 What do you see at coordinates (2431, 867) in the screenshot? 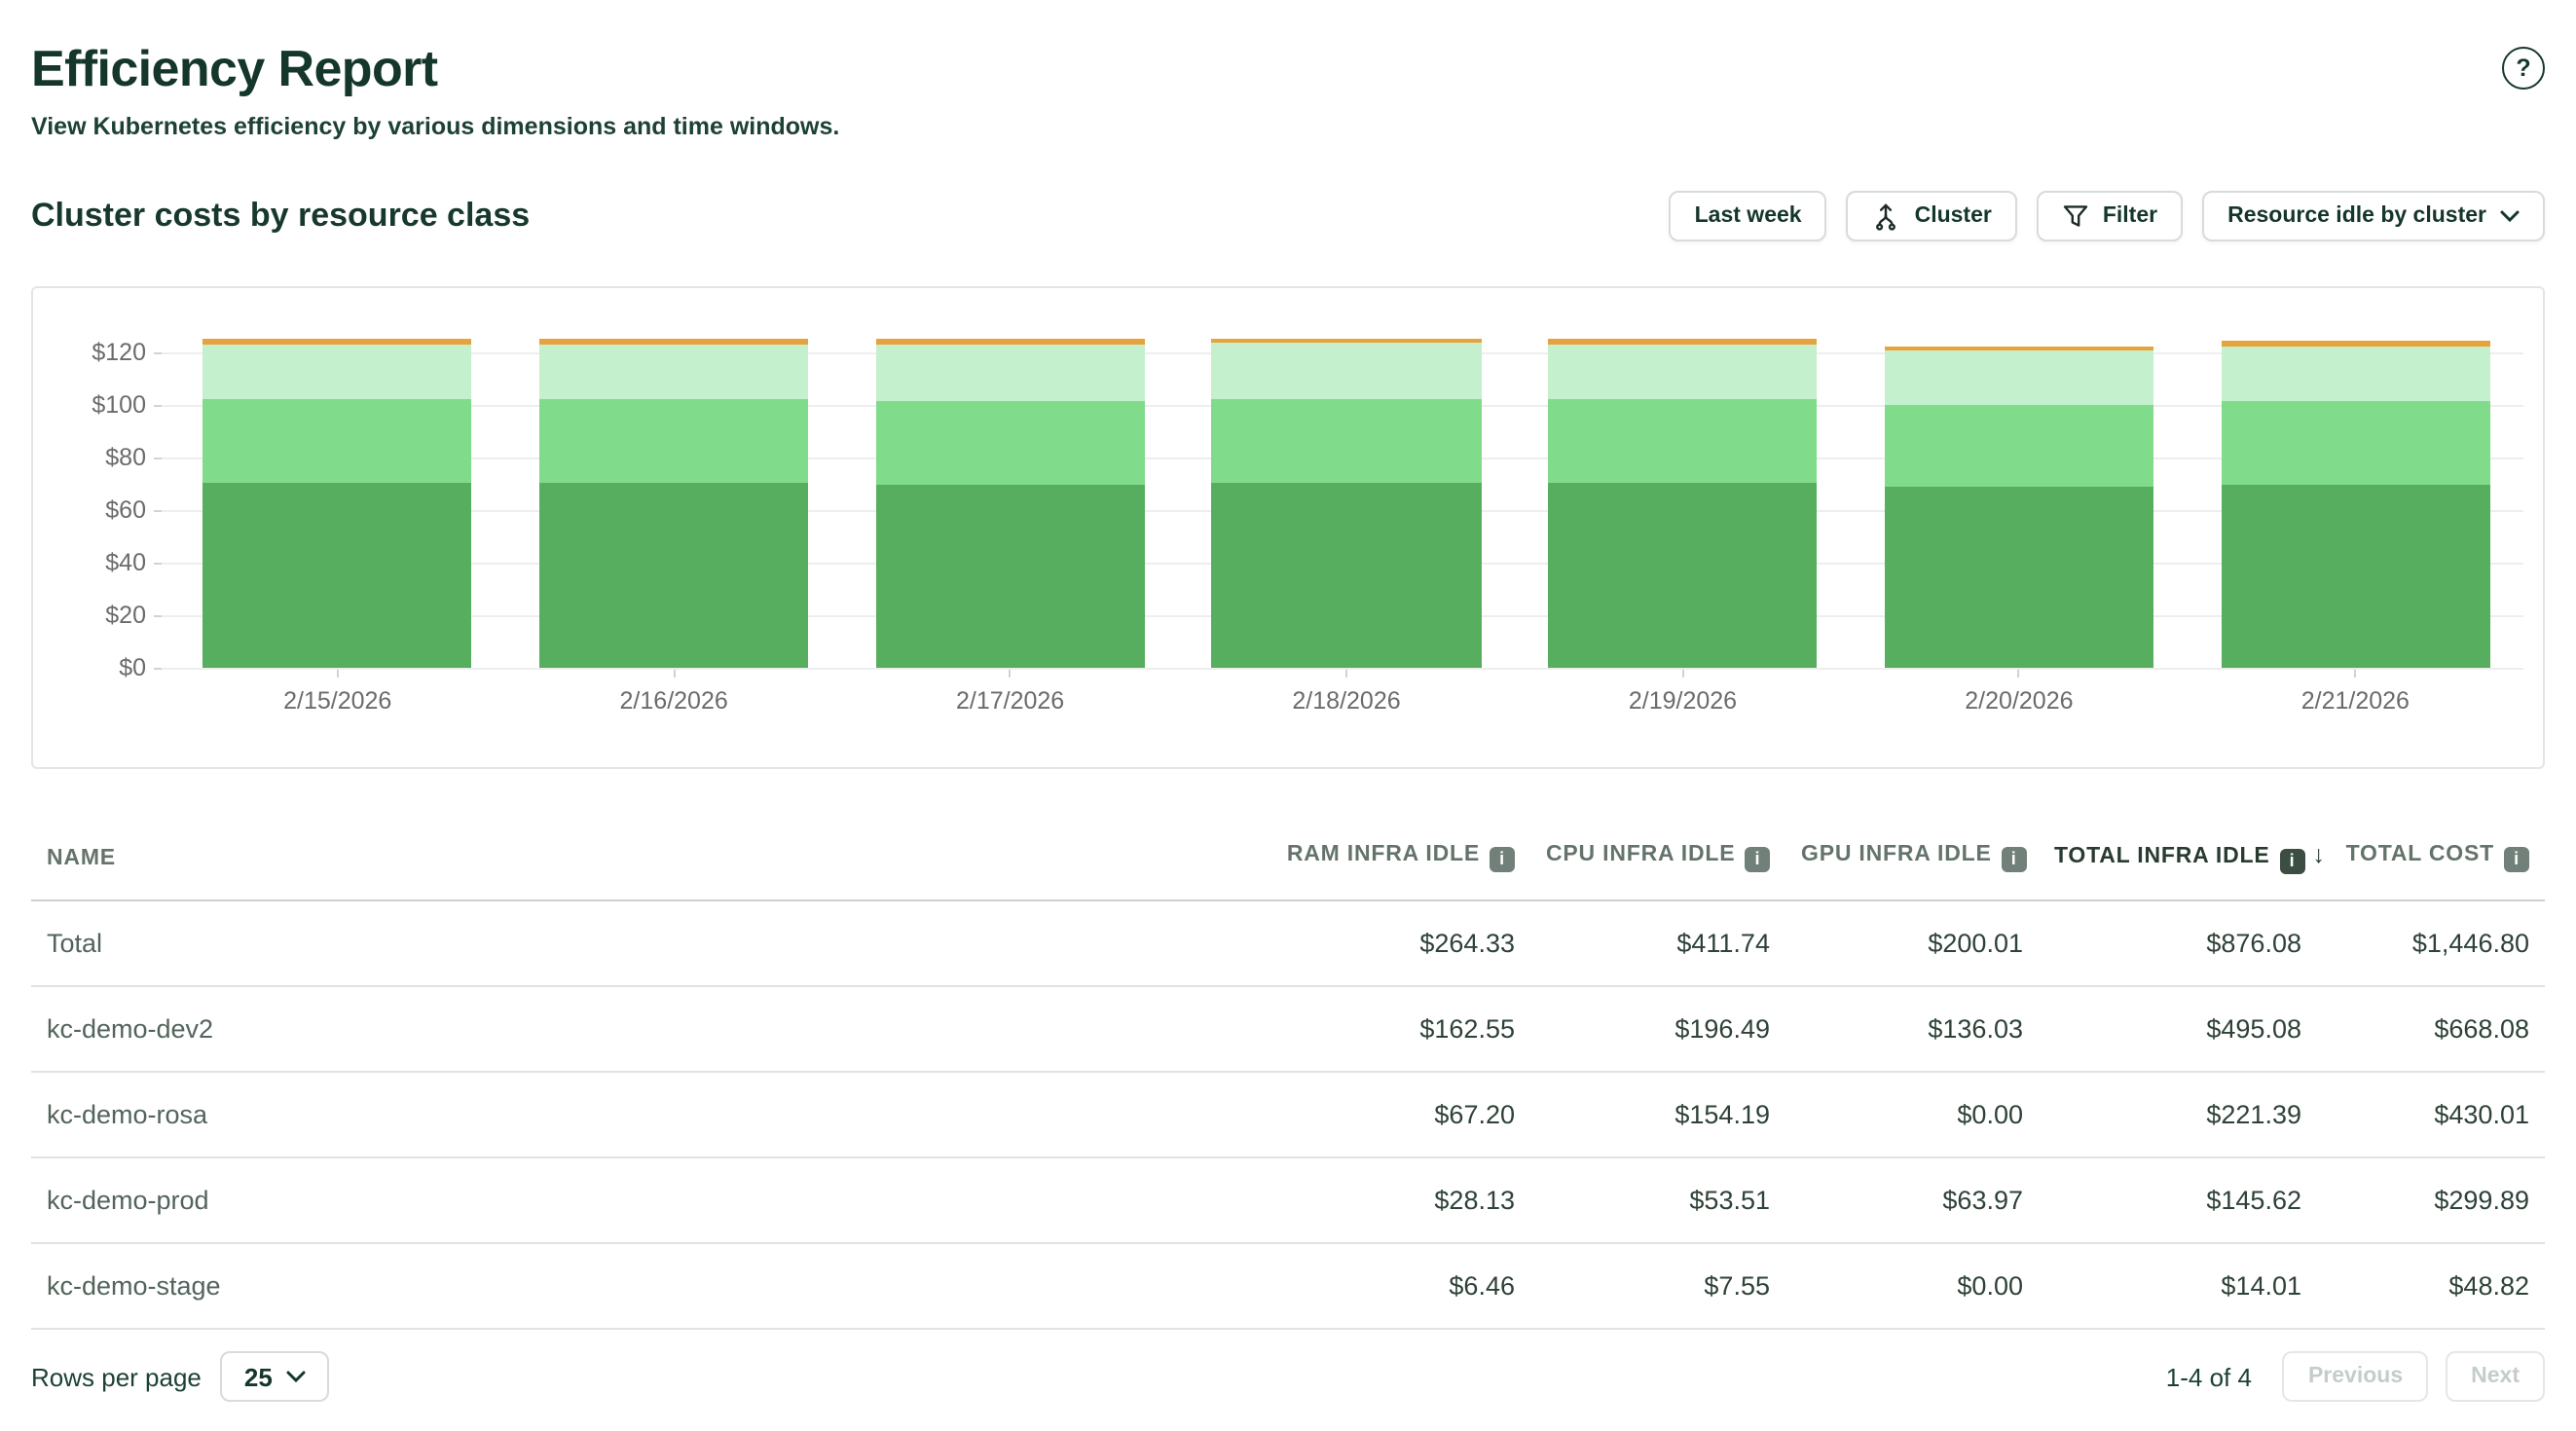
I see `column-header-total-cost: TOTAL COST i` at bounding box center [2431, 867].